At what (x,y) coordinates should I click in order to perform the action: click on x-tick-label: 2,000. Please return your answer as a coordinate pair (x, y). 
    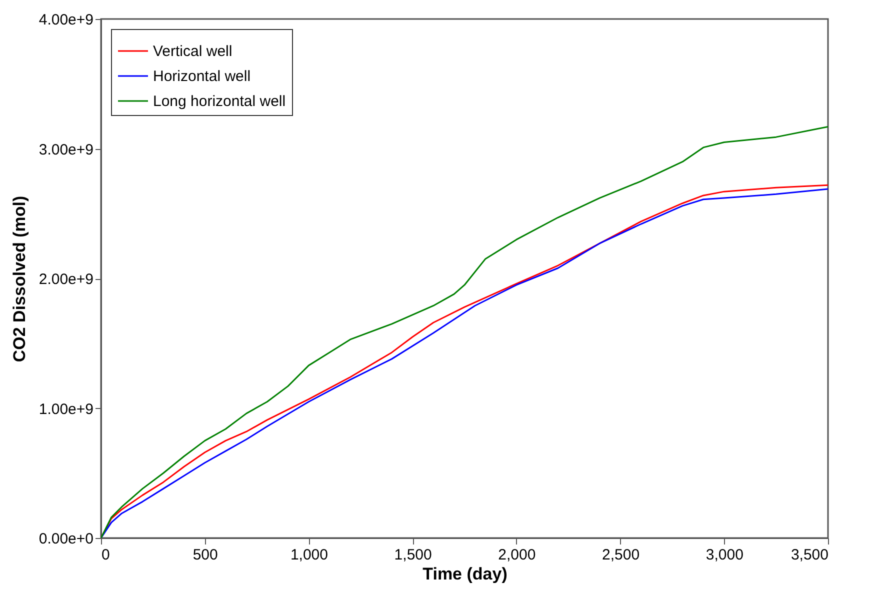
    Looking at the image, I should click on (517, 555).